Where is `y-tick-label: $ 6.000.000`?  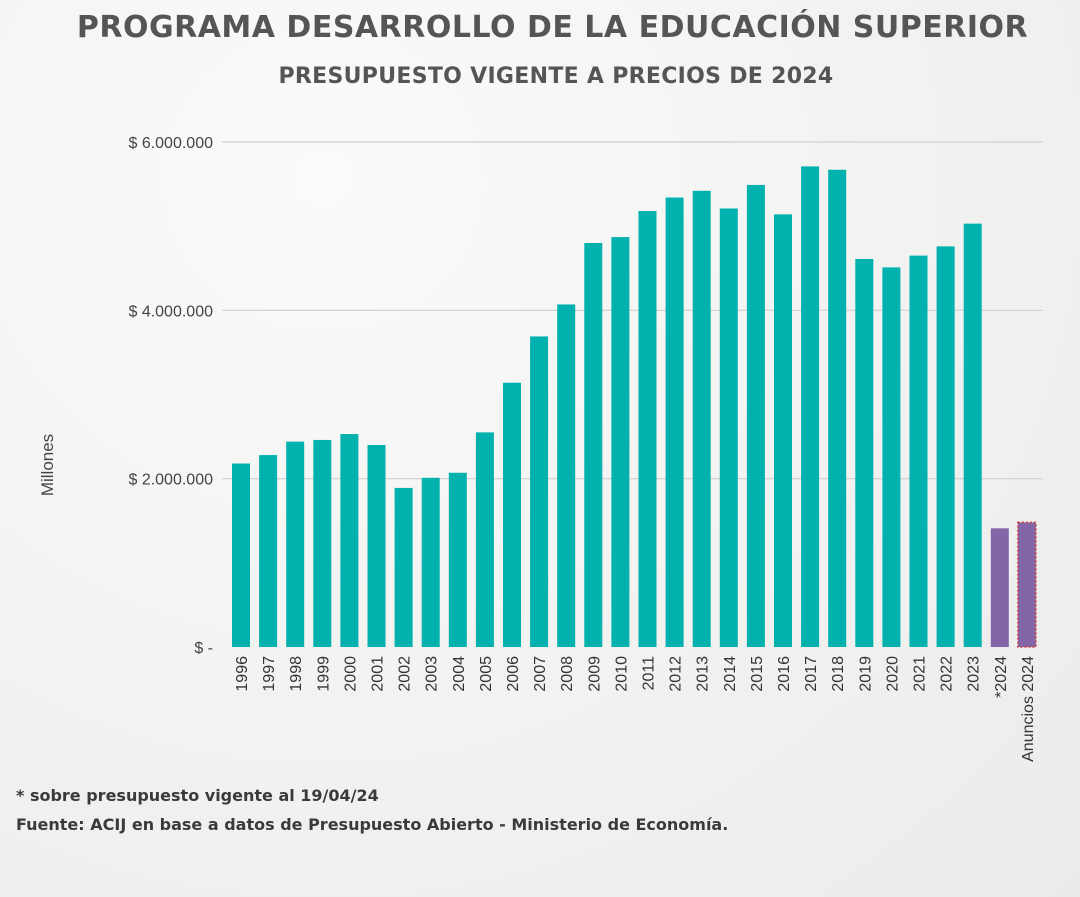
y-tick-label: $ 6.000.000 is located at coordinates (170, 143).